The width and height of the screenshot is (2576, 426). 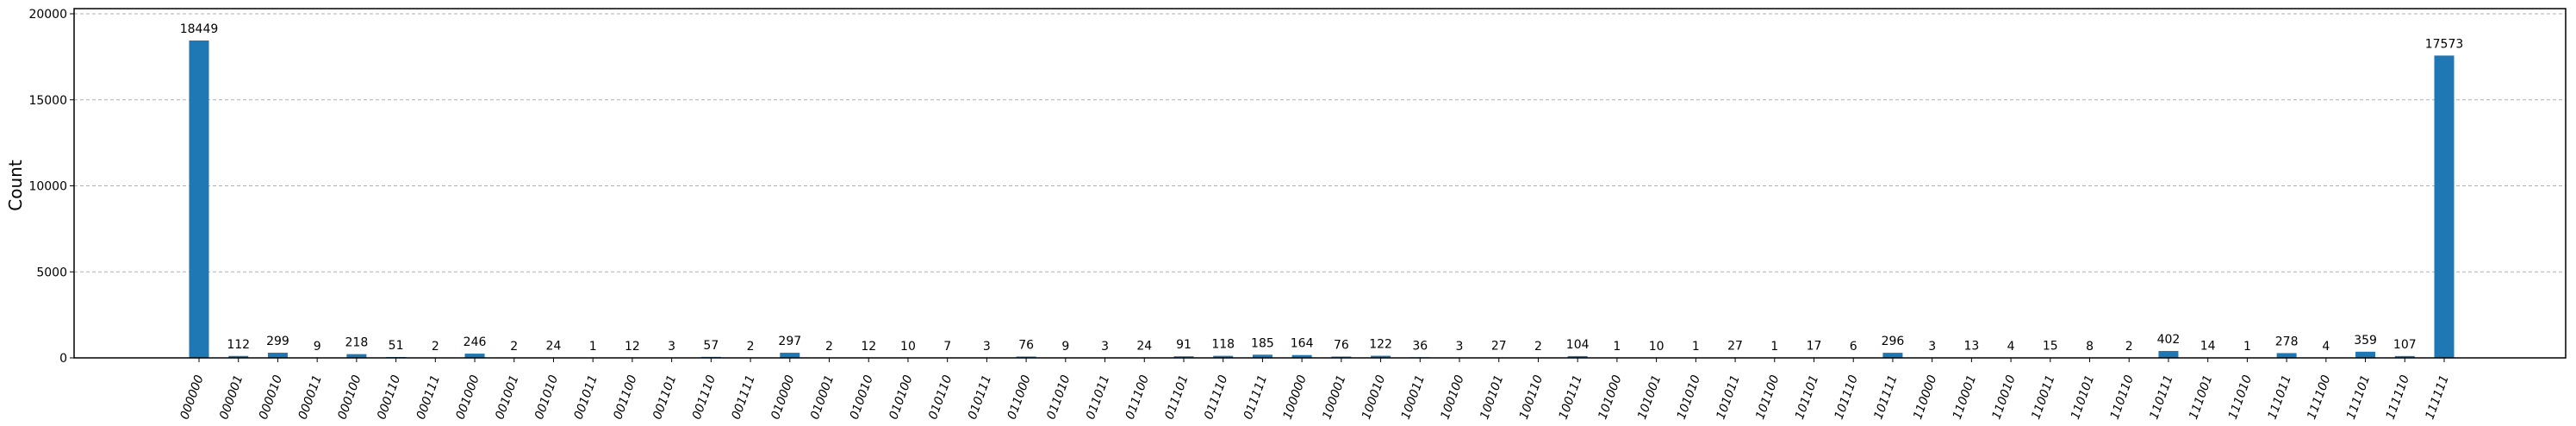 I want to click on x-tick-label: 101101, so click(x=1807, y=397).